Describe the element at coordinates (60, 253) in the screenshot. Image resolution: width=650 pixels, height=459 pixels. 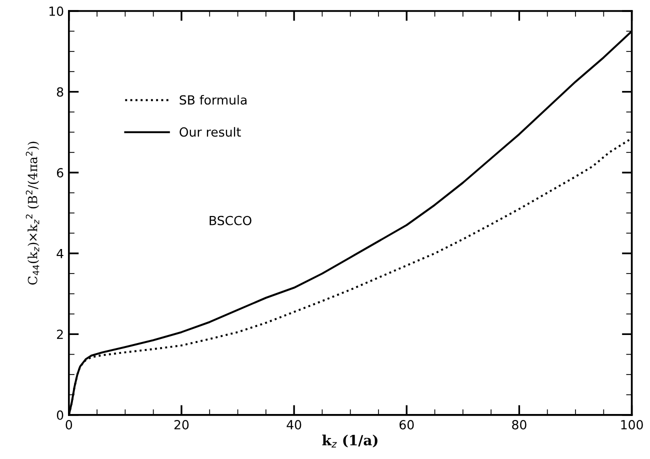
I see `y-tick-label: 4` at that location.